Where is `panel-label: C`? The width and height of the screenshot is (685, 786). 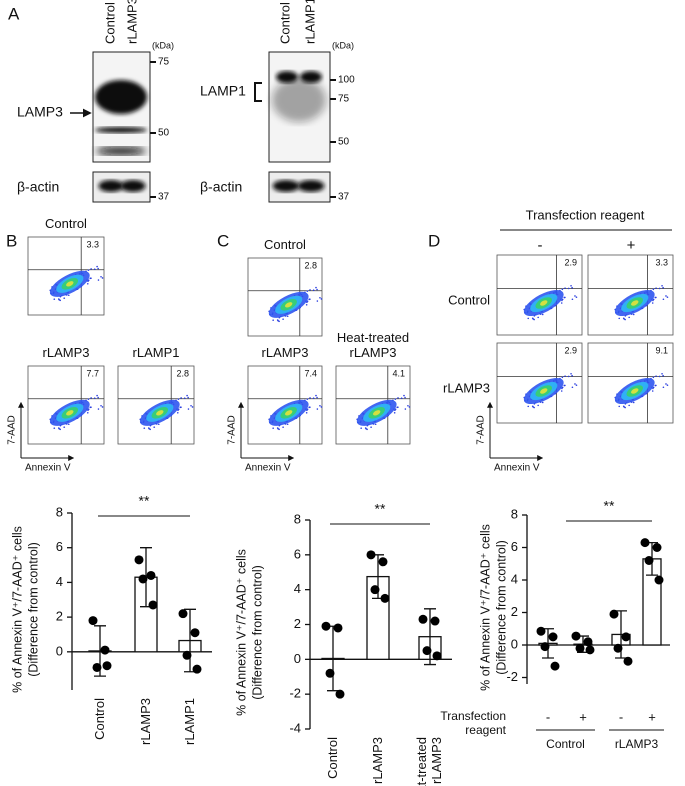 panel-label: C is located at coordinates (223, 240).